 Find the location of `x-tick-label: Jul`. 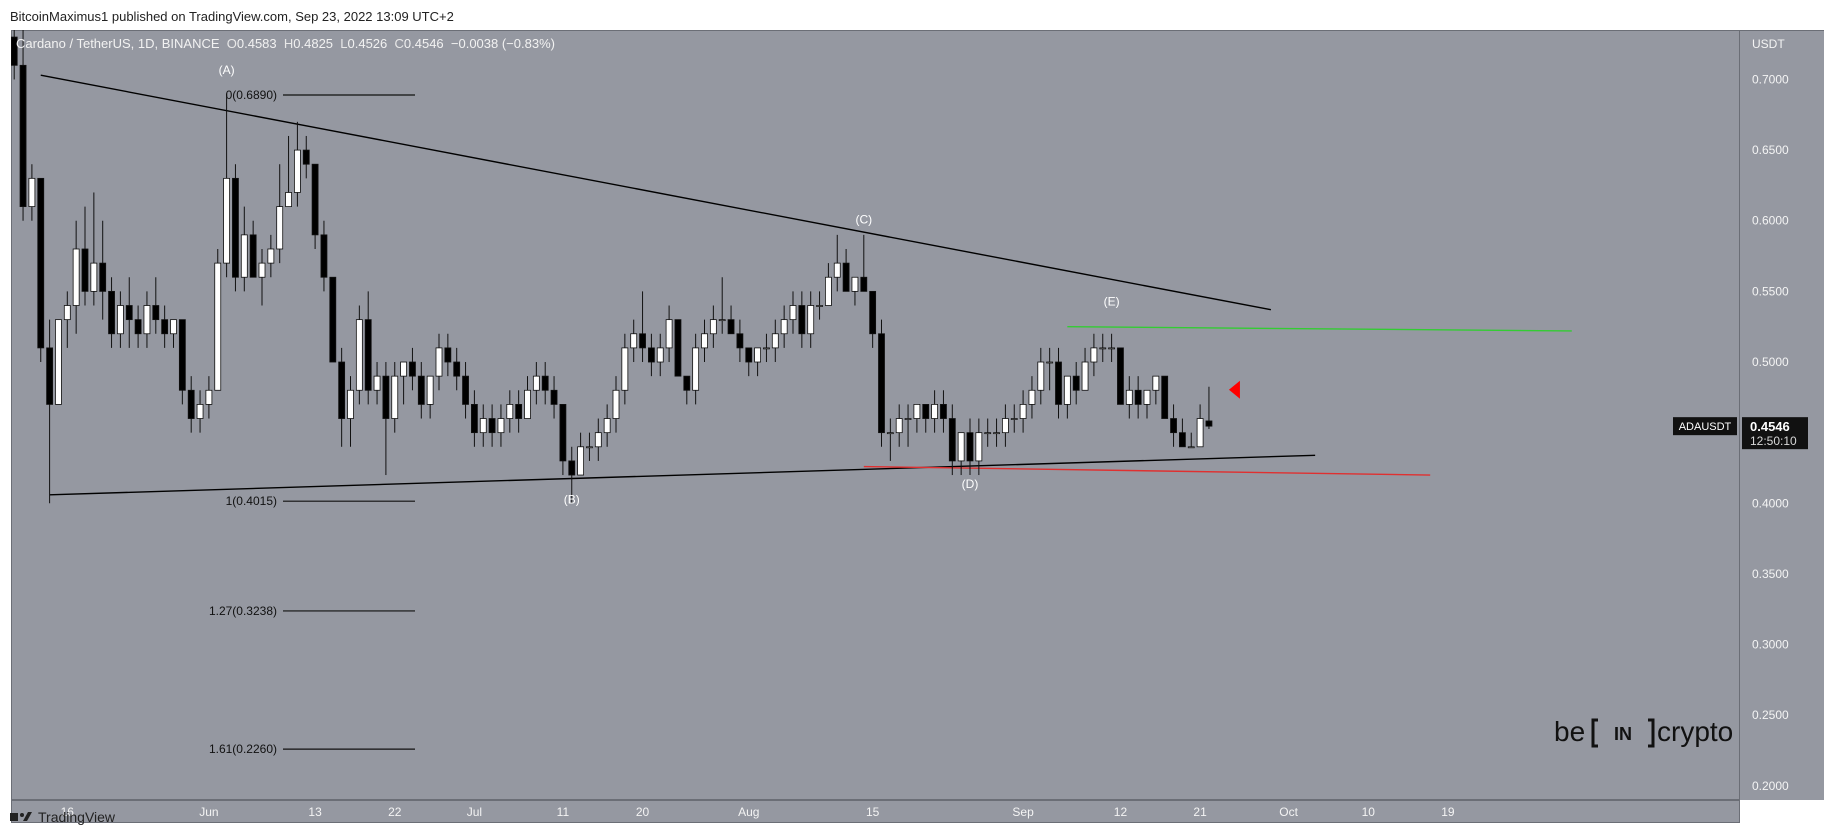

x-tick-label: Jul is located at coordinates (474, 812).